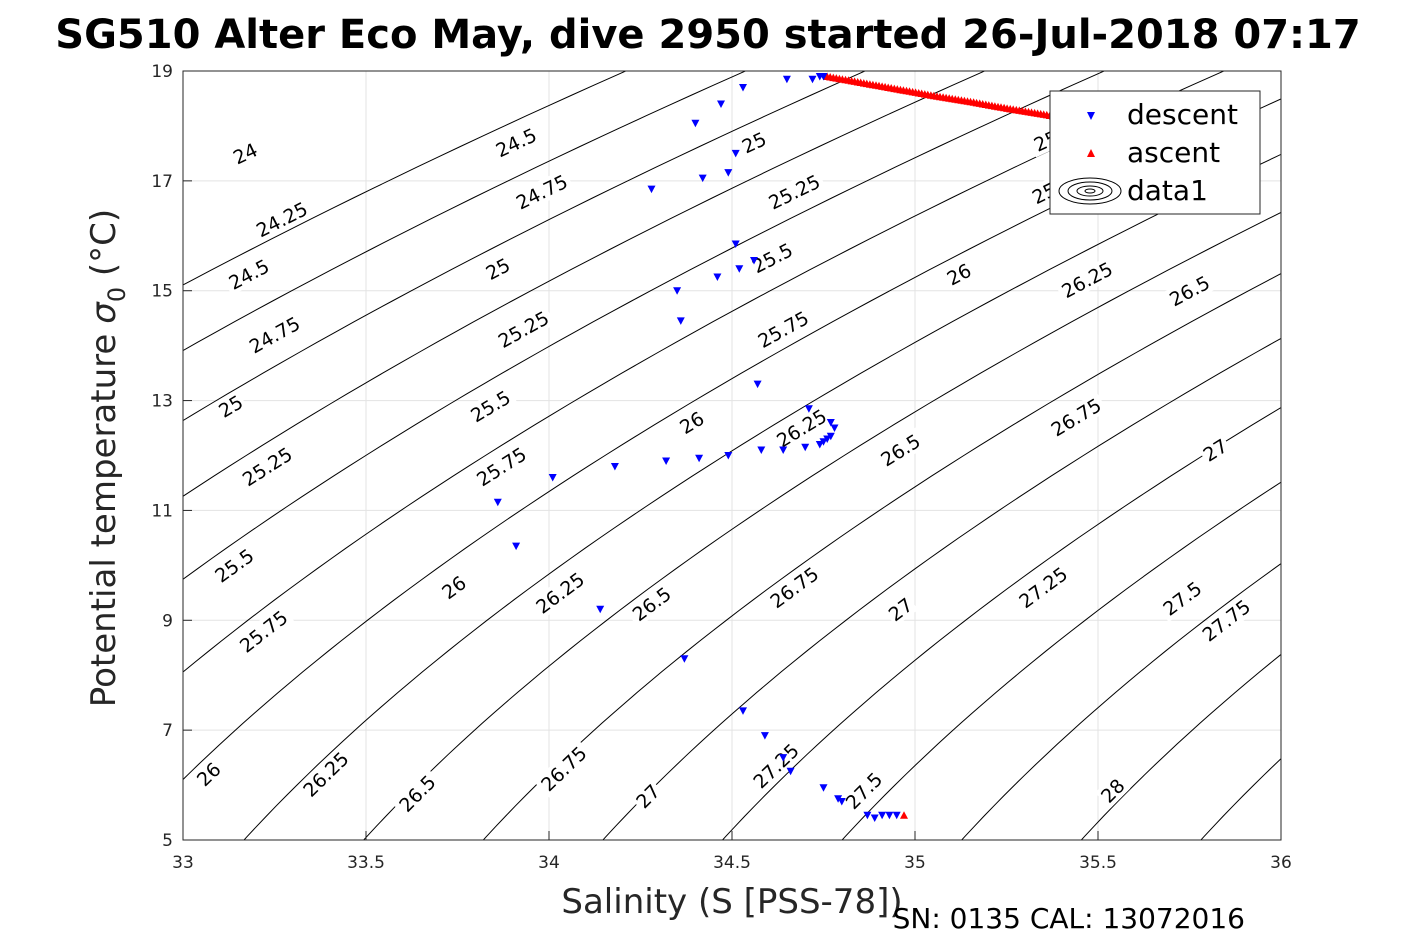  Describe the element at coordinates (104, 248) in the screenshot. I see `y-axis-label-unit: (°C)` at that location.